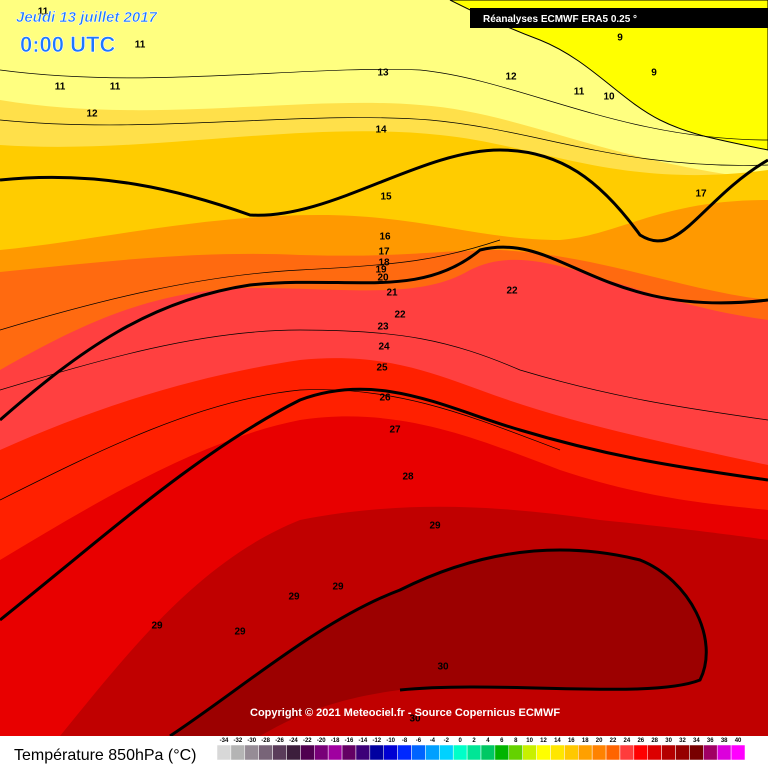  Describe the element at coordinates (571, 741) in the screenshot. I see `legend-label: 16` at that location.